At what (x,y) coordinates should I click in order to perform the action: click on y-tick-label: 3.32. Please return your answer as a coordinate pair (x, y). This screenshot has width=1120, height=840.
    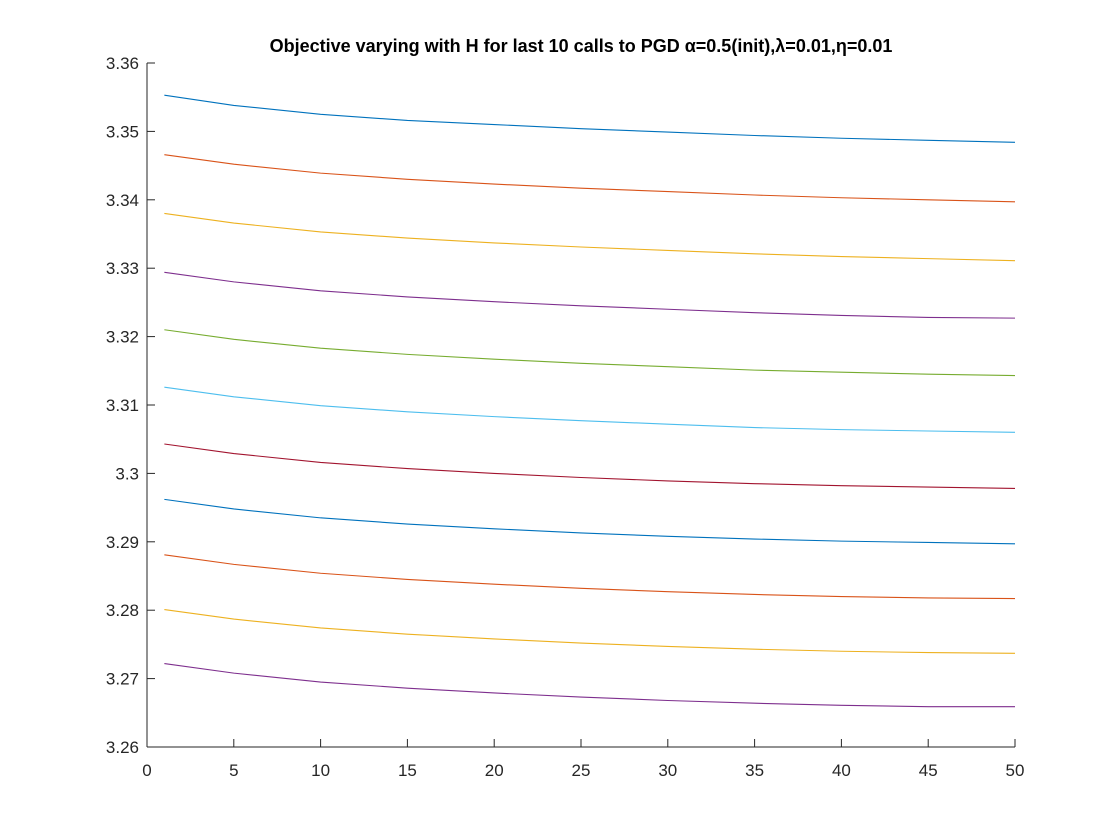
    Looking at the image, I should click on (122, 337).